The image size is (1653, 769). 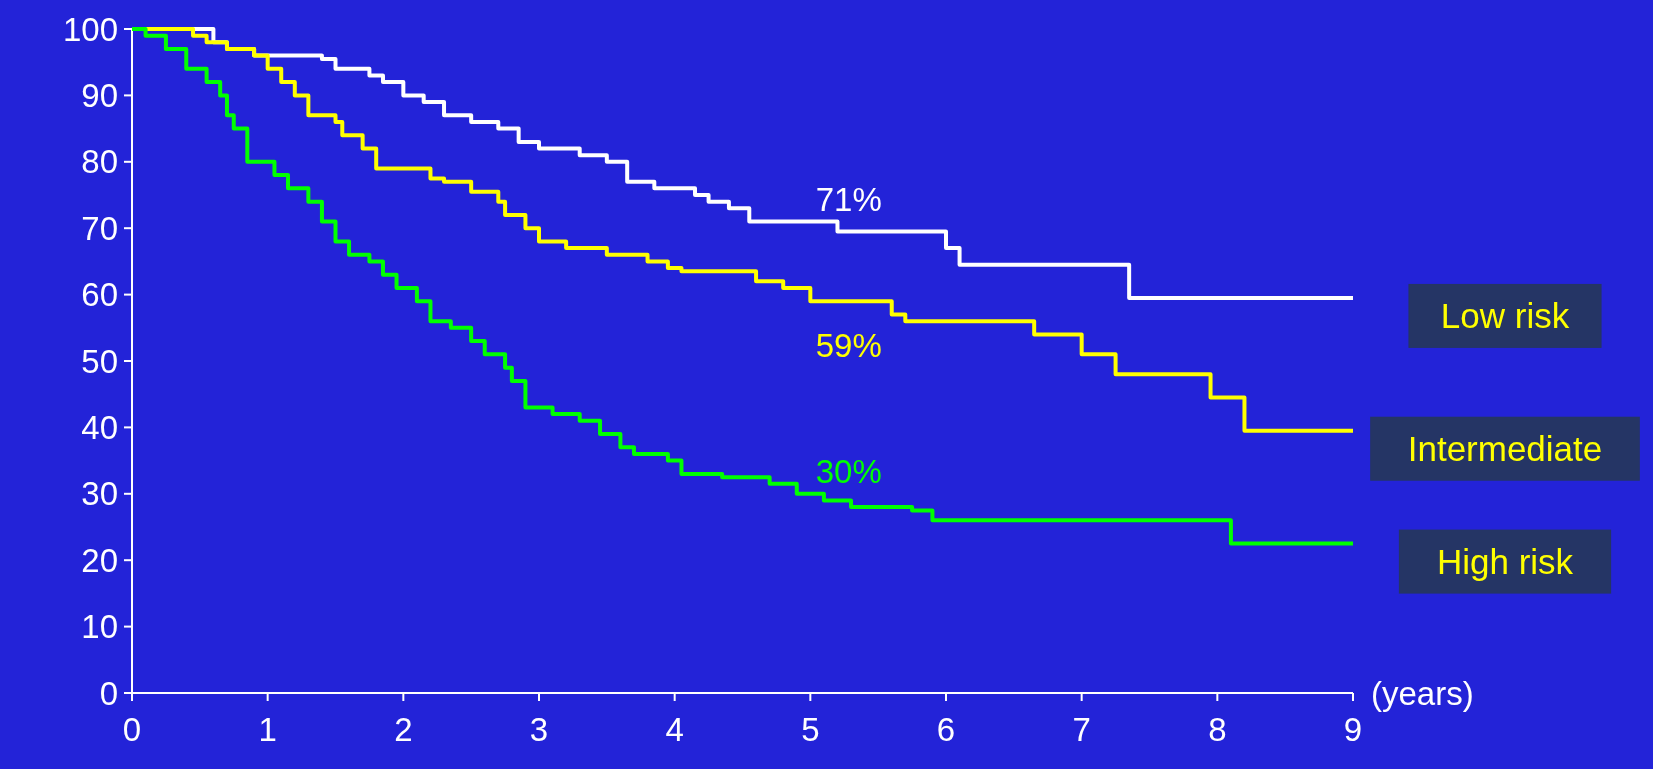 I want to click on x-tick-label: 8, so click(x=1217, y=729).